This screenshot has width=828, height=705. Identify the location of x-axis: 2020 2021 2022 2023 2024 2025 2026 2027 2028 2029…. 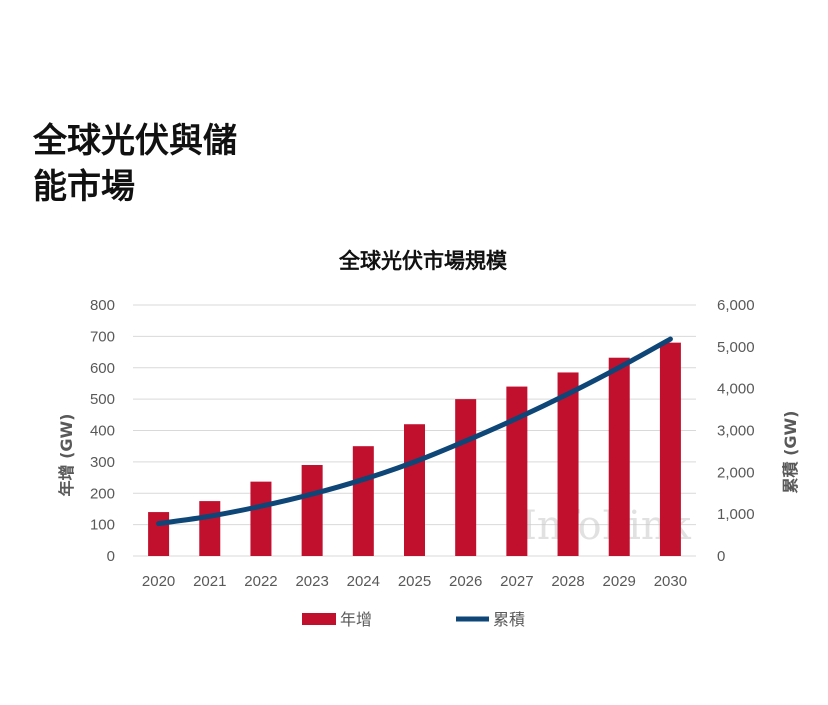
(414, 581).